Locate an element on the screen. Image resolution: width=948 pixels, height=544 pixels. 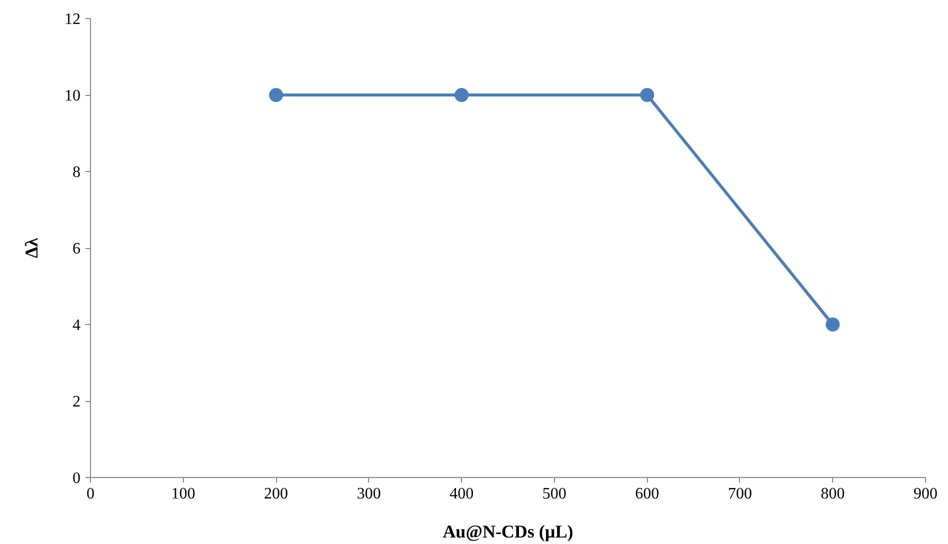
x-tick-label: 300 is located at coordinates (368, 494).